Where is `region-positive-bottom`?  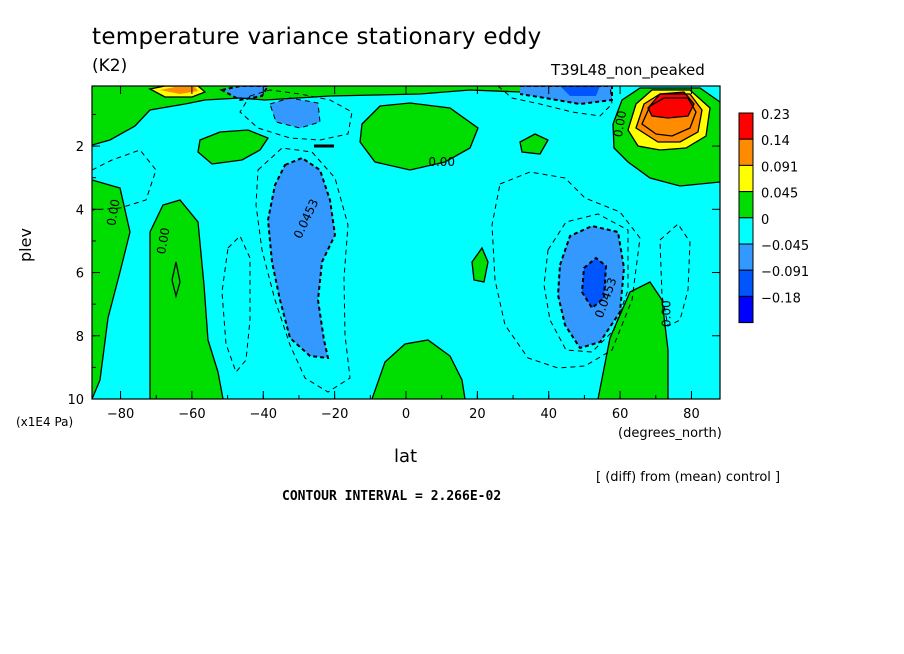 region-positive-bottom is located at coordinates (418, 369).